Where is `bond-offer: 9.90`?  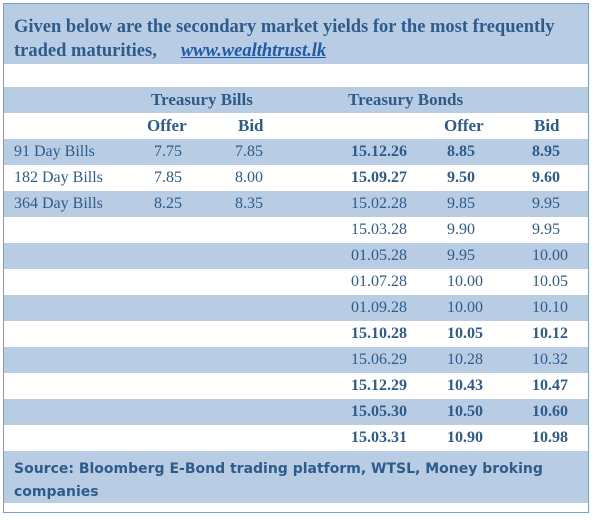 bond-offer: 9.90 is located at coordinates (461, 229).